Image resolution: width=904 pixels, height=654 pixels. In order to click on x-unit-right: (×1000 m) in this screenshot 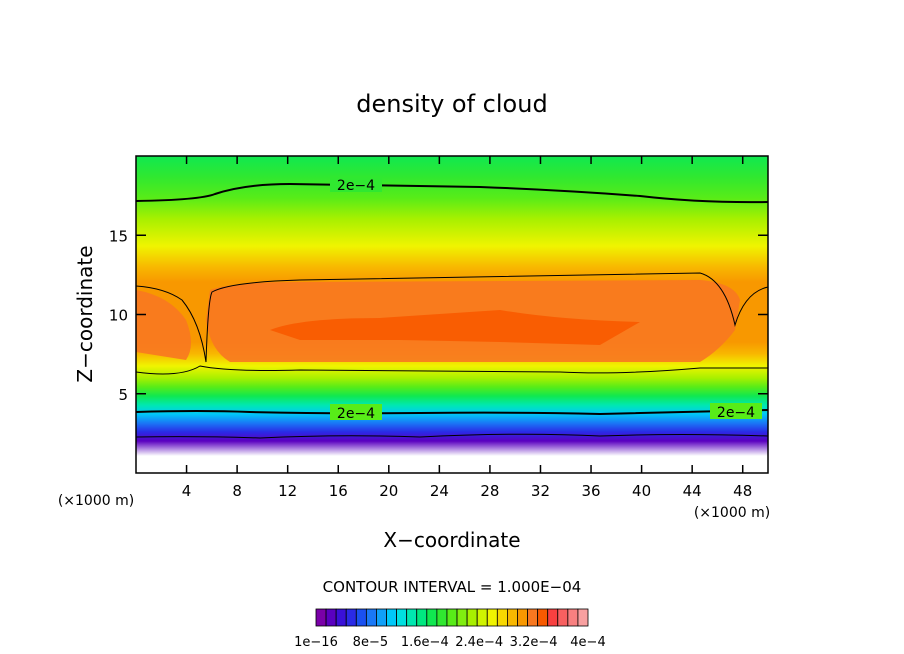, I will do `click(732, 513)`.